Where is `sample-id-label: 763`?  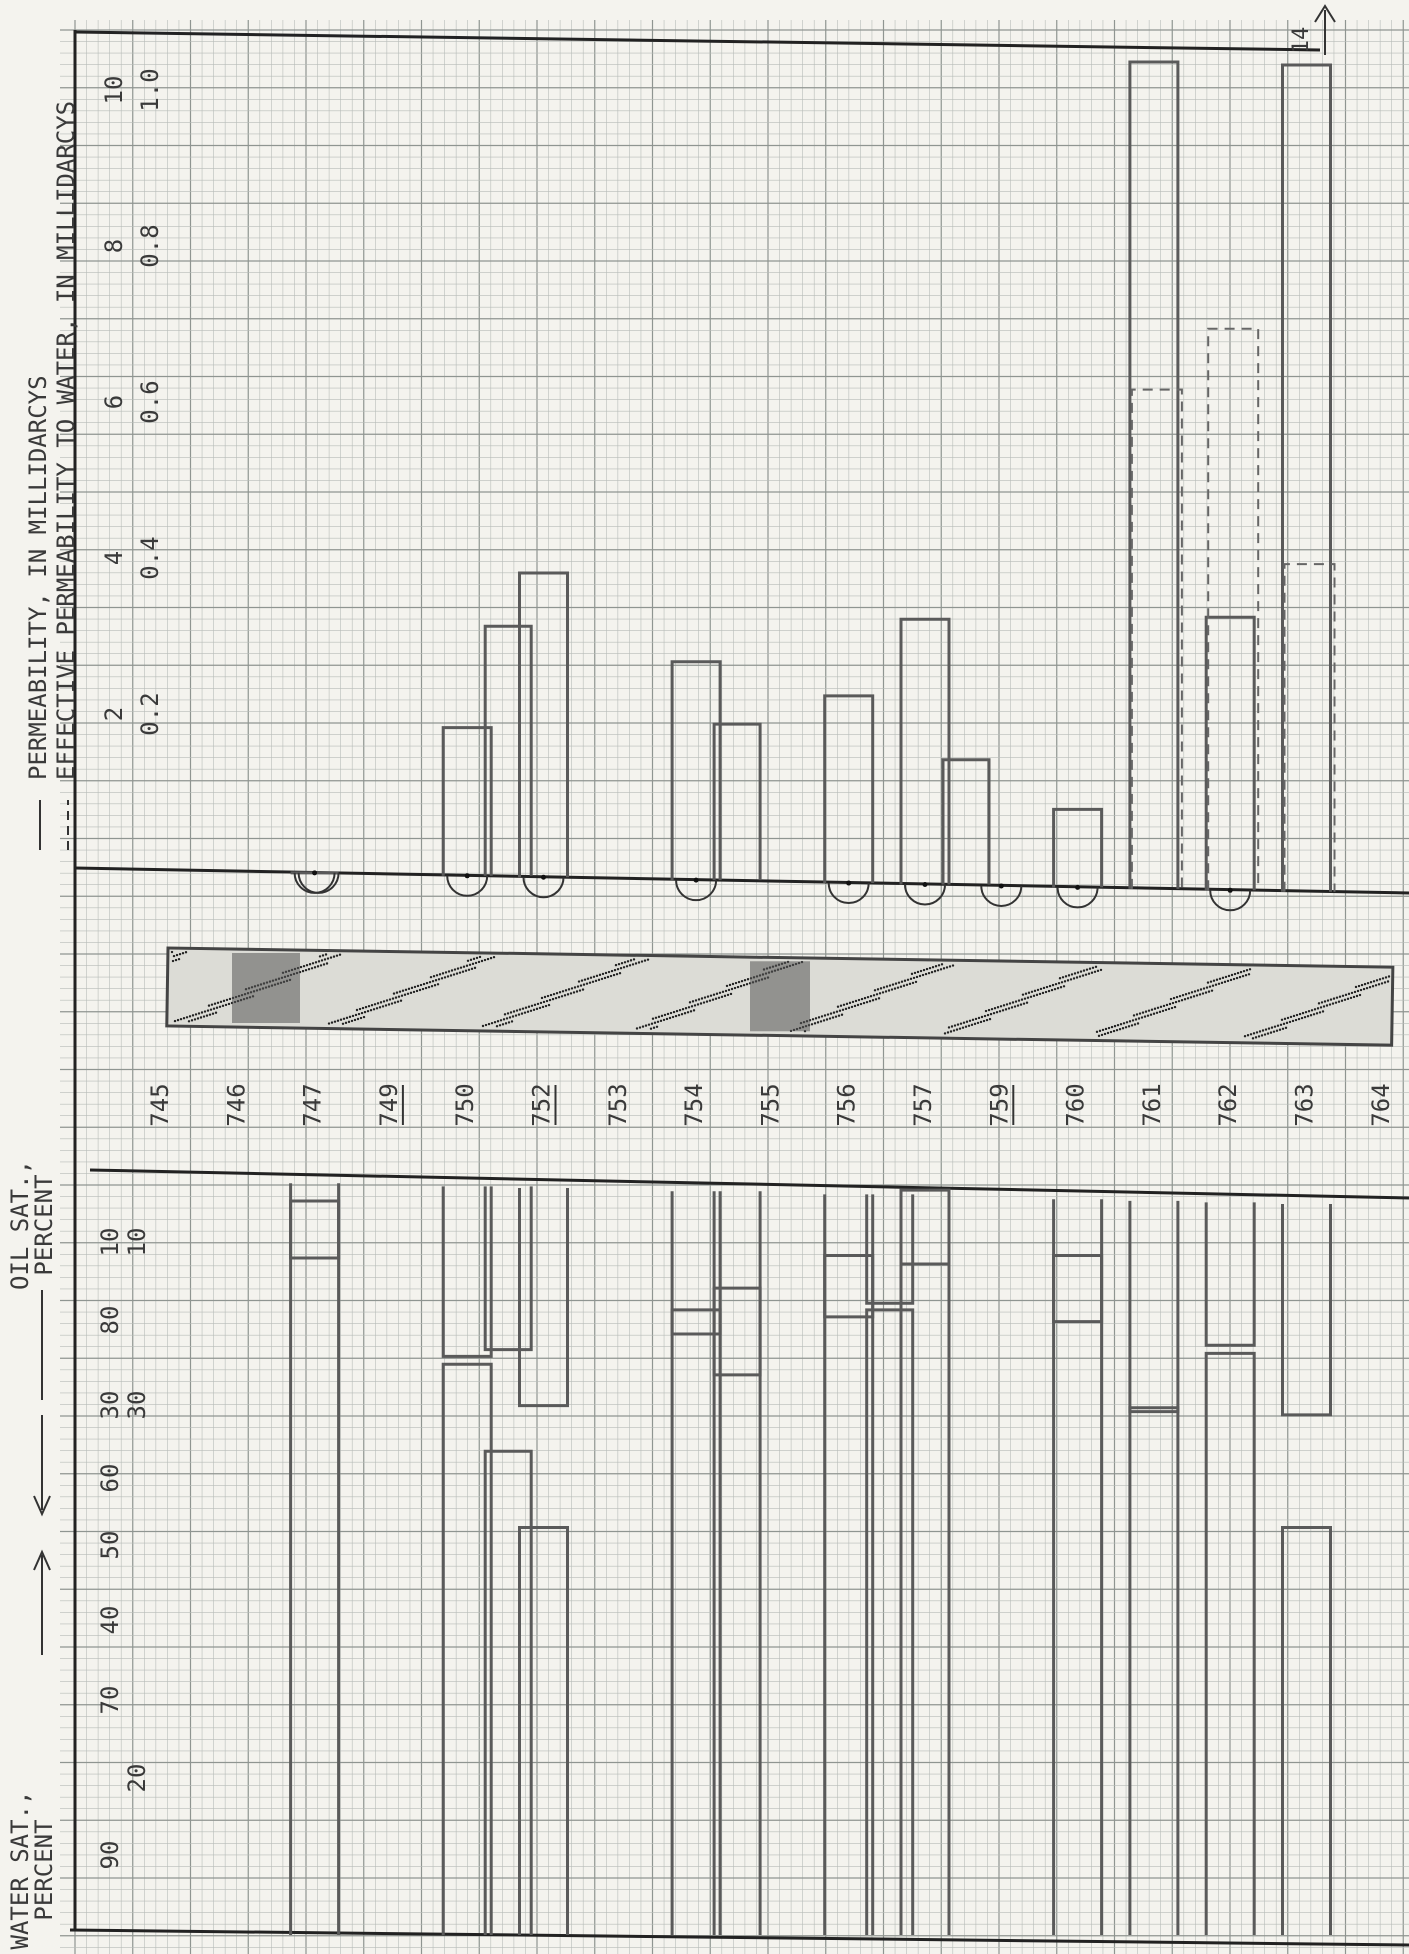 sample-id-label: 763 is located at coordinates (1305, 1104).